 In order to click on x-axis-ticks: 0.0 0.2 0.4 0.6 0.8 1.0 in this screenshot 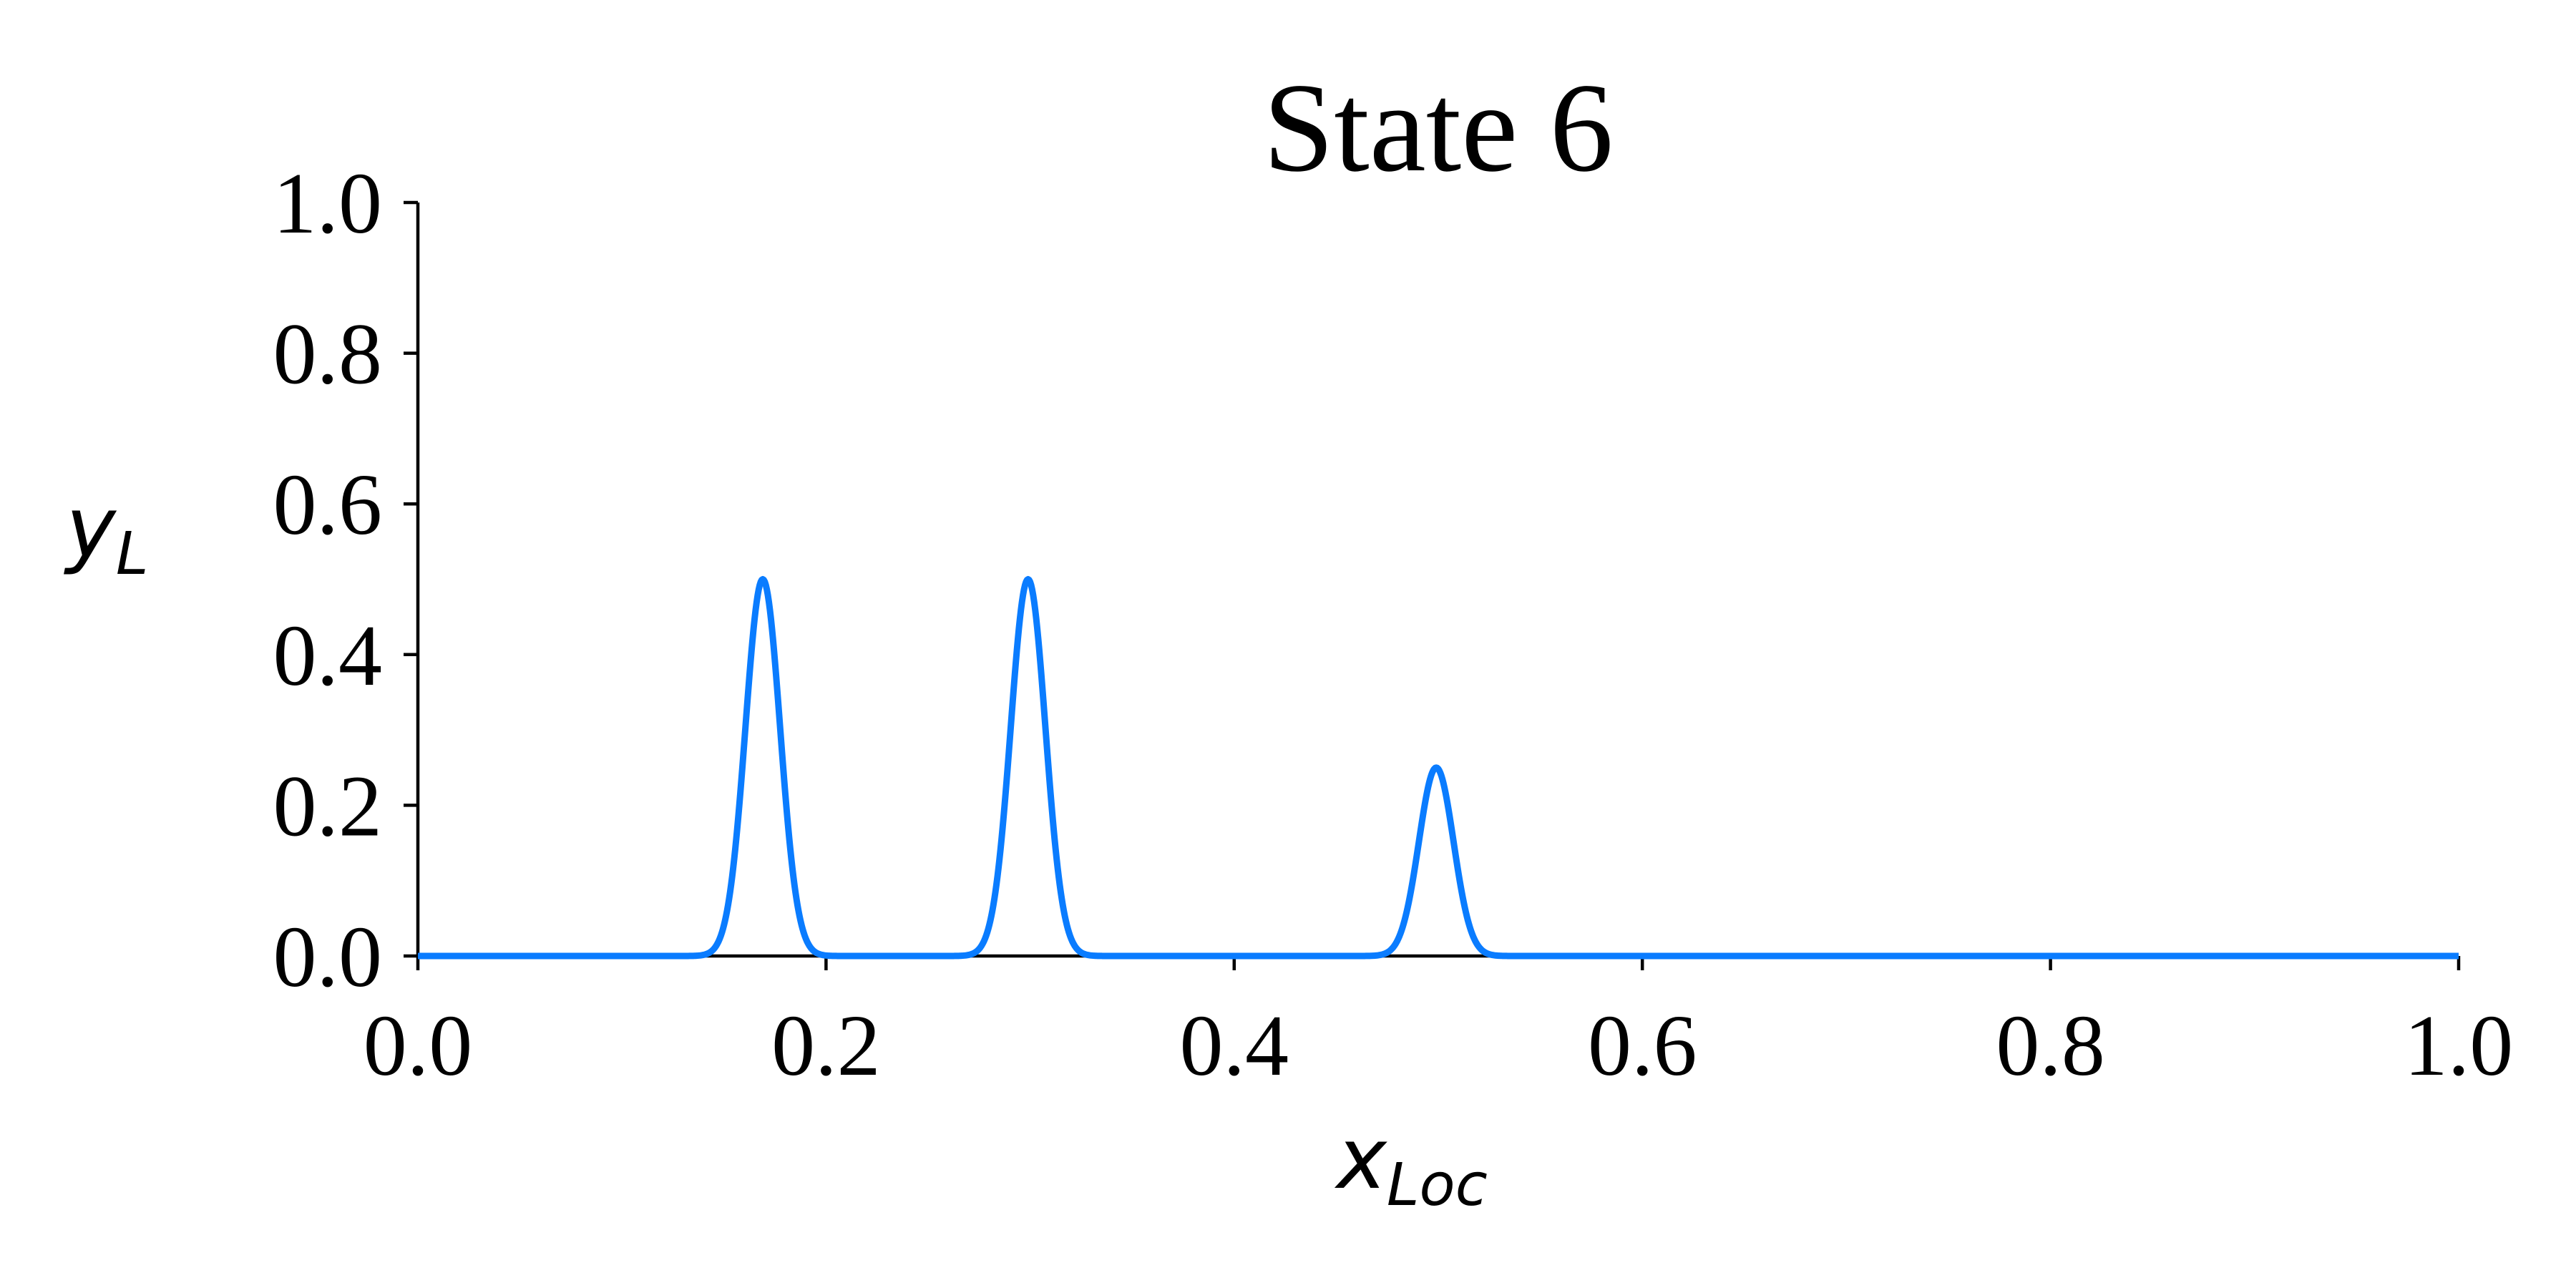, I will do `click(1439, 1025)`.